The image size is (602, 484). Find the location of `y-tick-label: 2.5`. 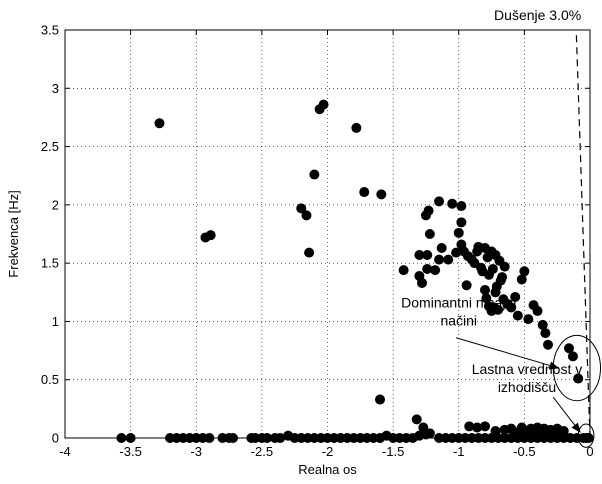

y-tick-label: 2.5 is located at coordinates (50, 146).